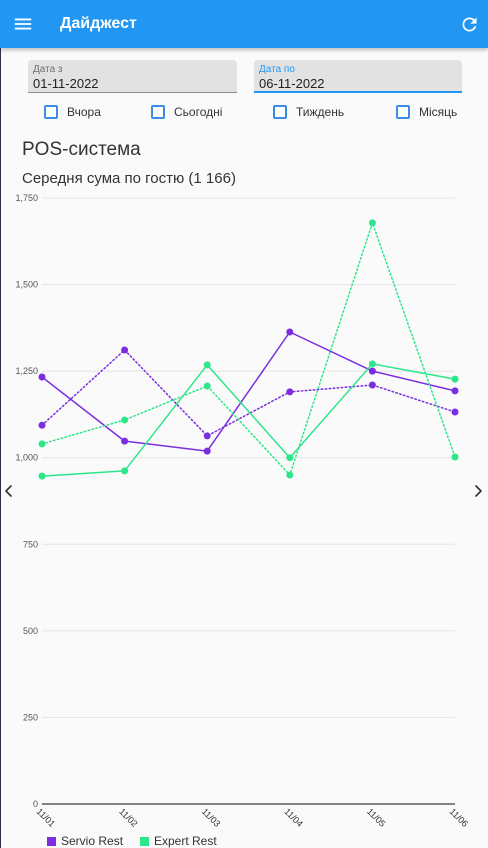  What do you see at coordinates (30, 717) in the screenshot?
I see `y-tick-label: 250` at bounding box center [30, 717].